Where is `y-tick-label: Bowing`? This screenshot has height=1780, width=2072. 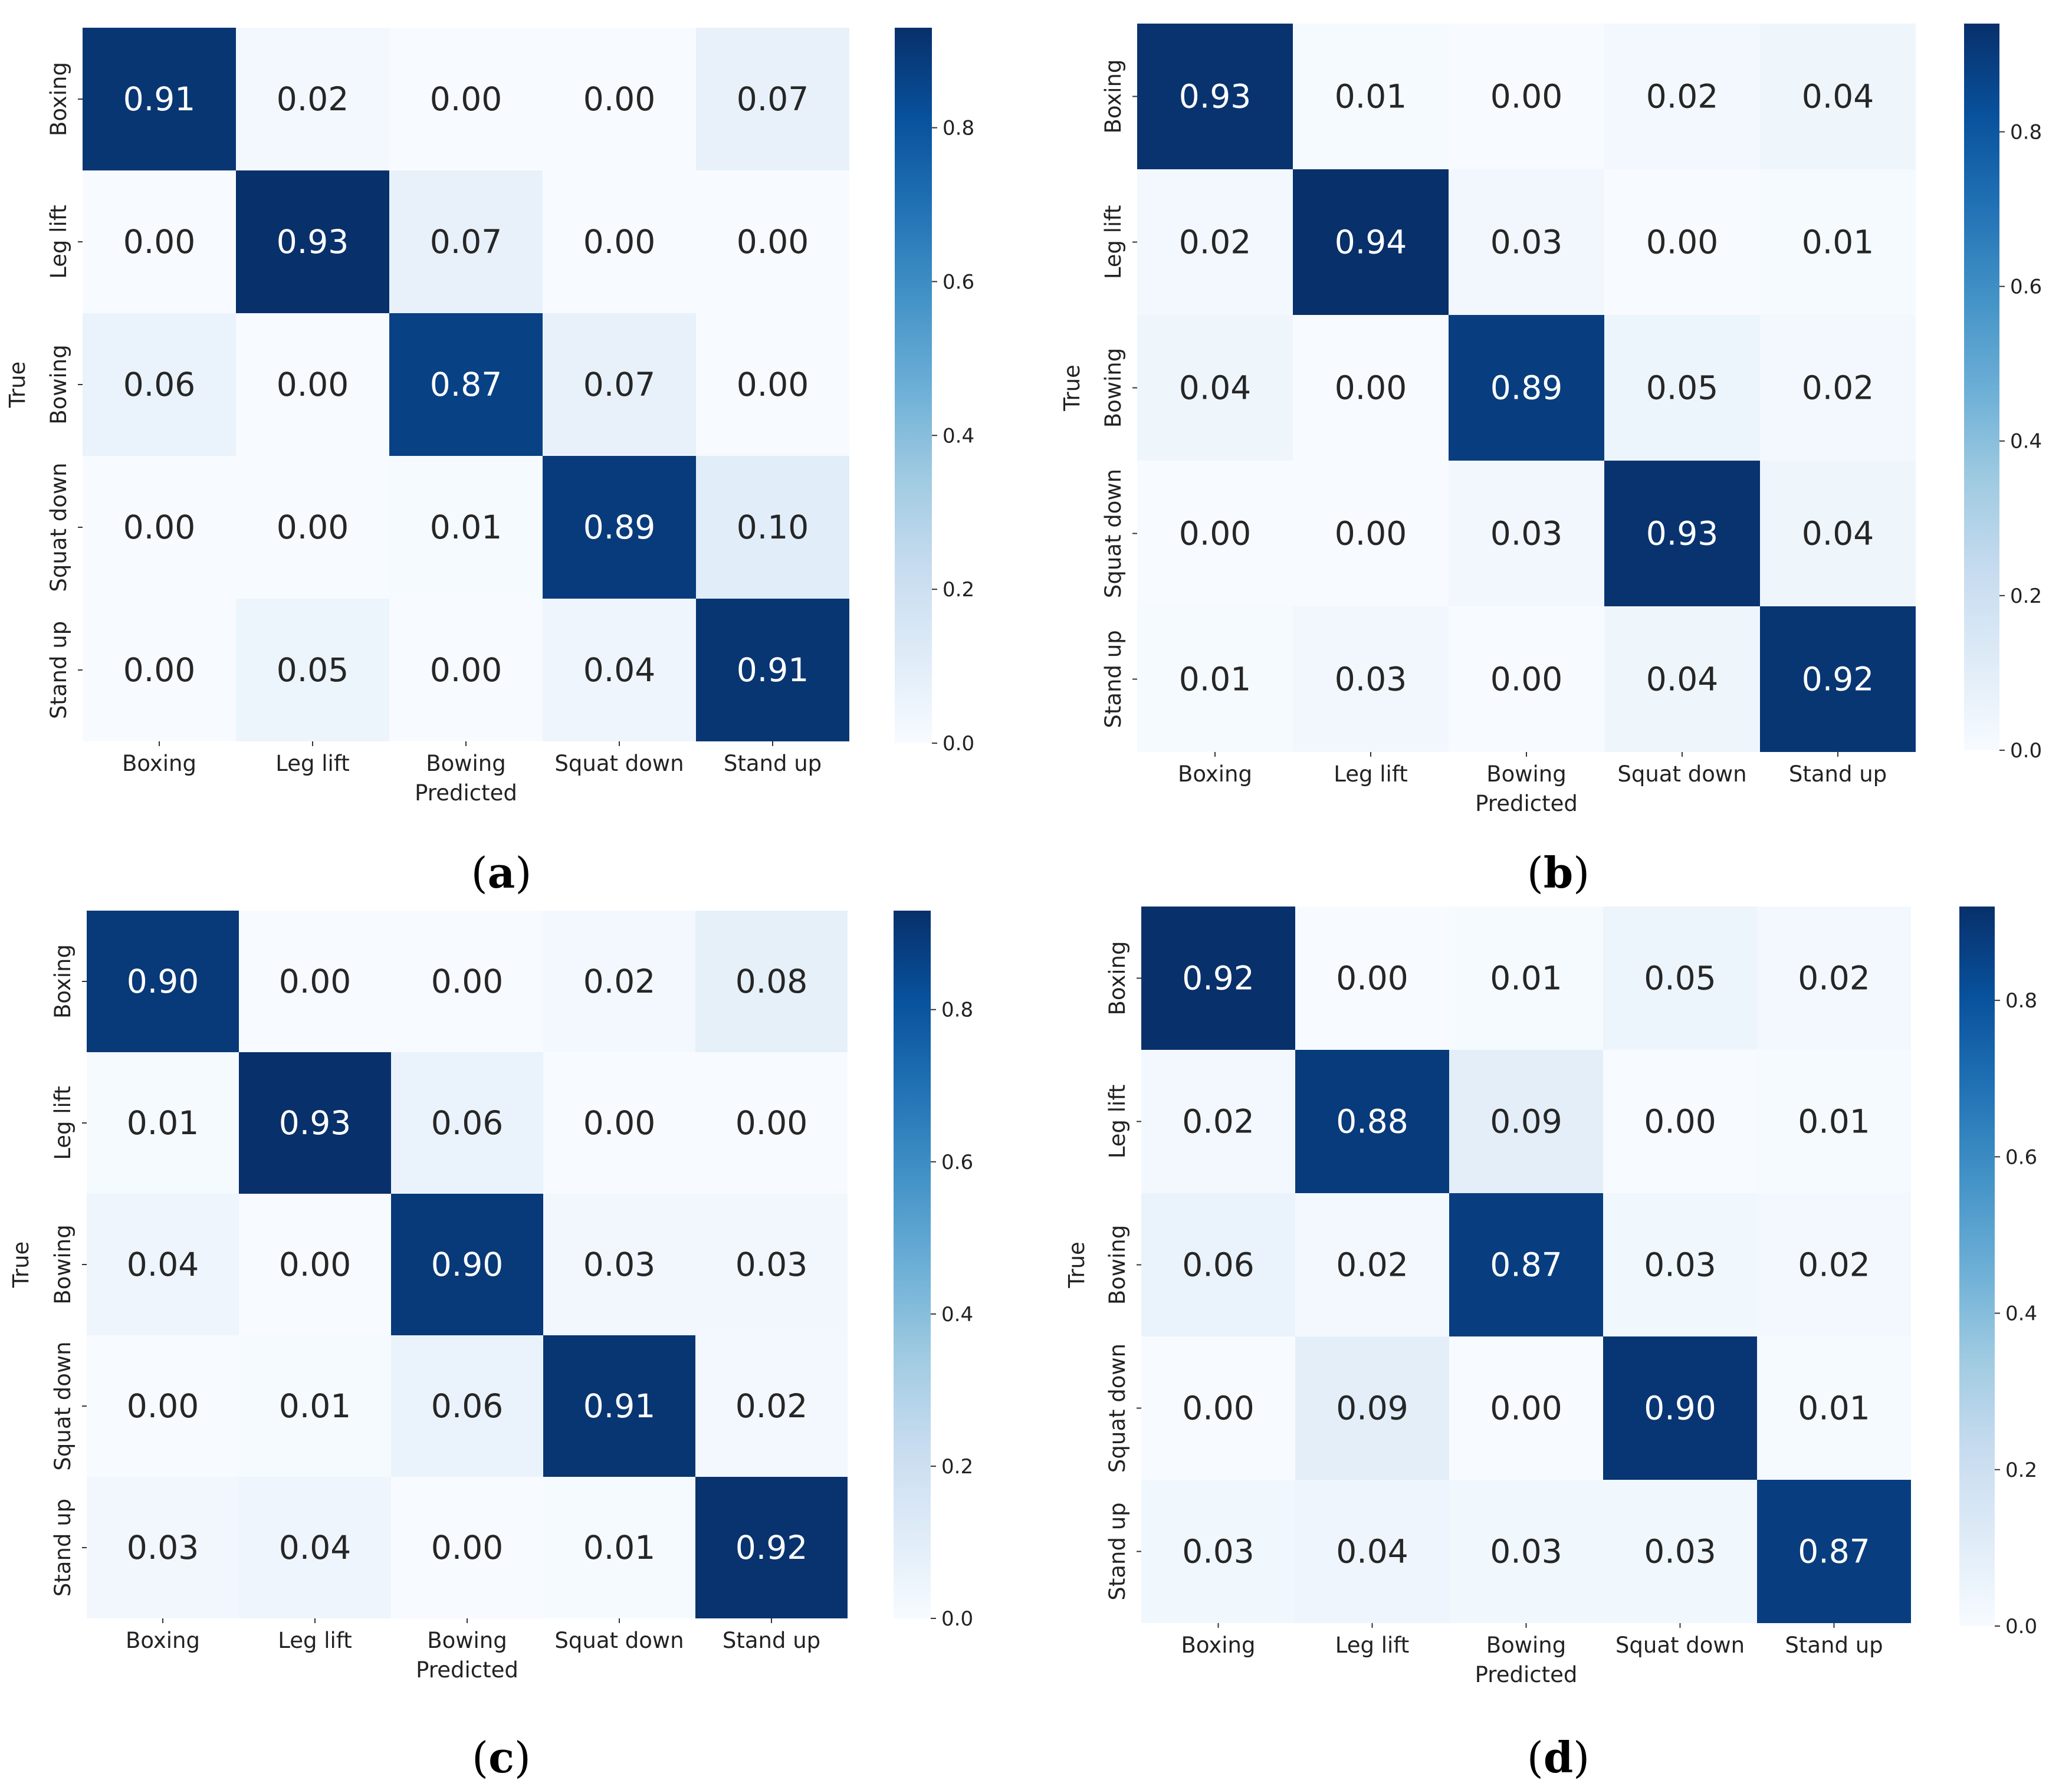 y-tick-label: Bowing is located at coordinates (58, 384).